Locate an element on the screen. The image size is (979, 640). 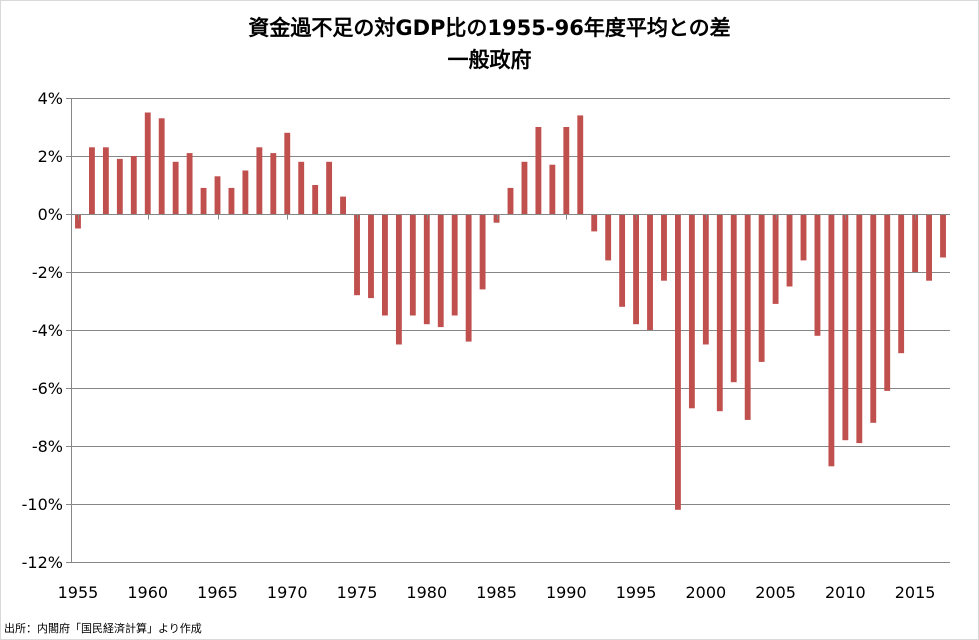
bar-1960 is located at coordinates (147, 163).